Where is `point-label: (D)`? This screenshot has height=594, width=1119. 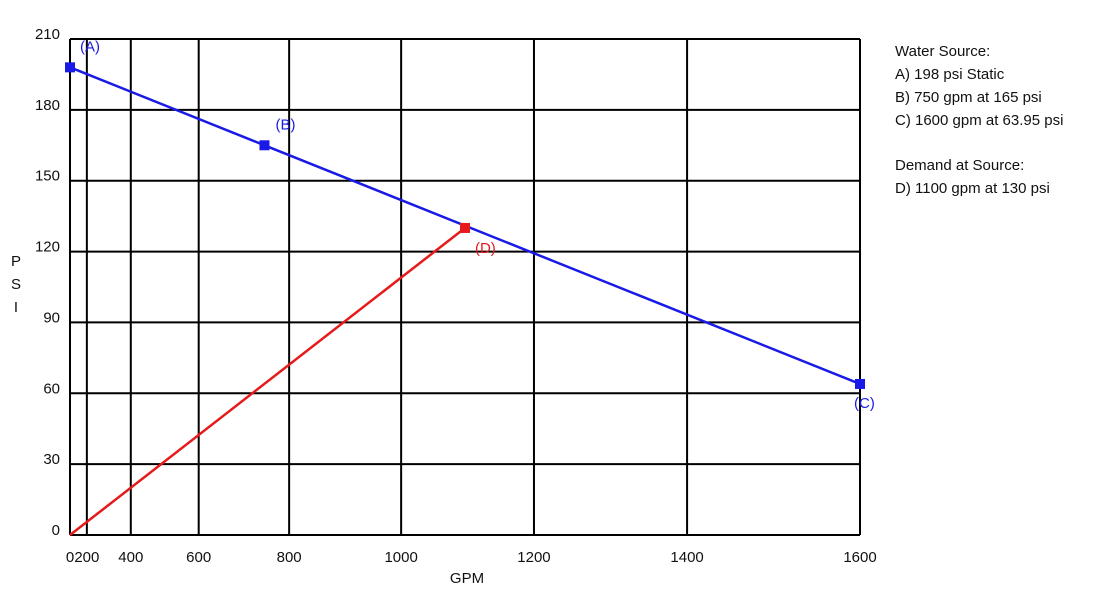 point-label: (D) is located at coordinates (485, 248).